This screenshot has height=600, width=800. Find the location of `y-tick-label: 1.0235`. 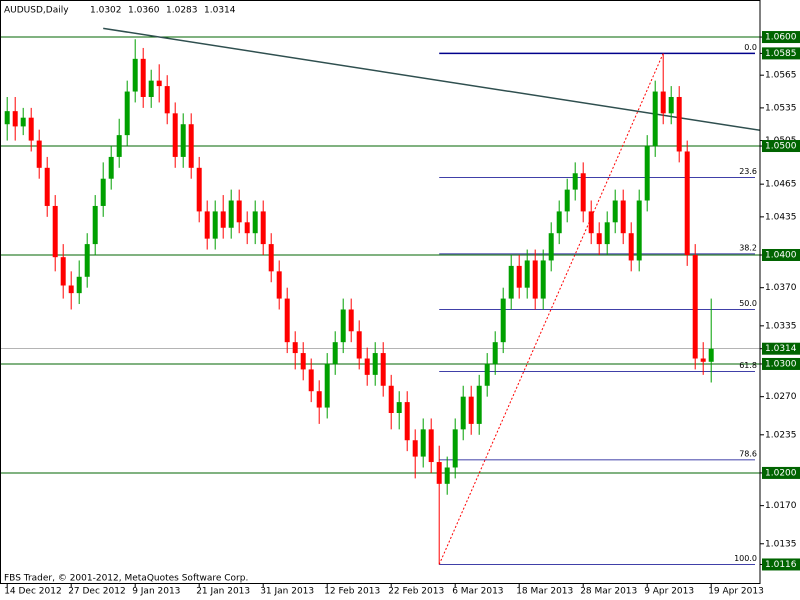

y-tick-label: 1.0235 is located at coordinates (781, 435).